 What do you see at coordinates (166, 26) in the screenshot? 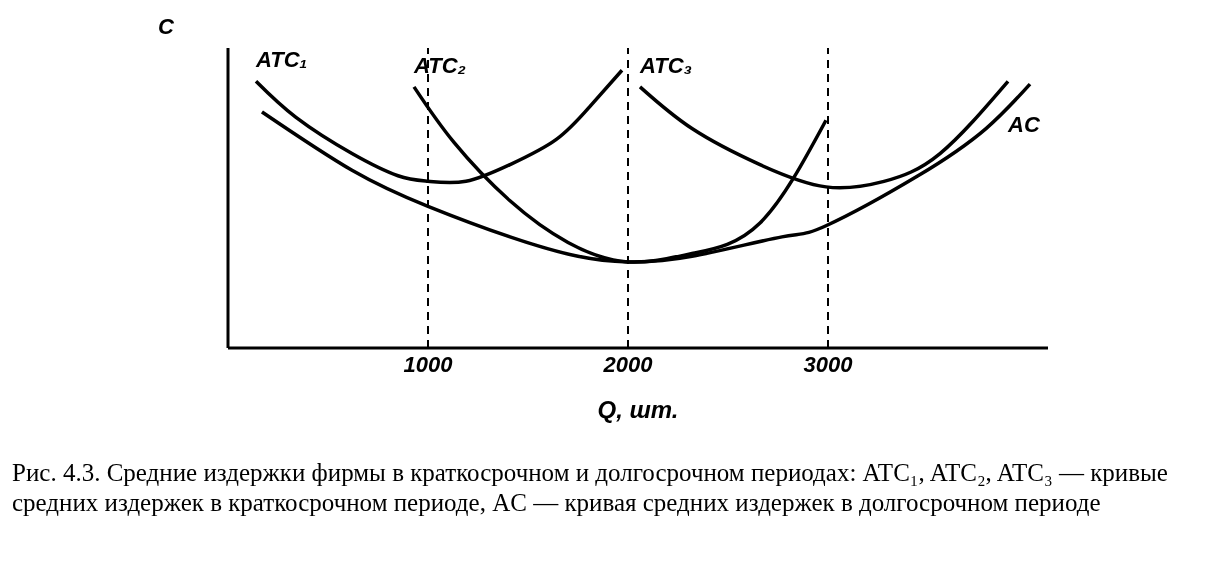
I see `y-axis-title: C` at bounding box center [166, 26].